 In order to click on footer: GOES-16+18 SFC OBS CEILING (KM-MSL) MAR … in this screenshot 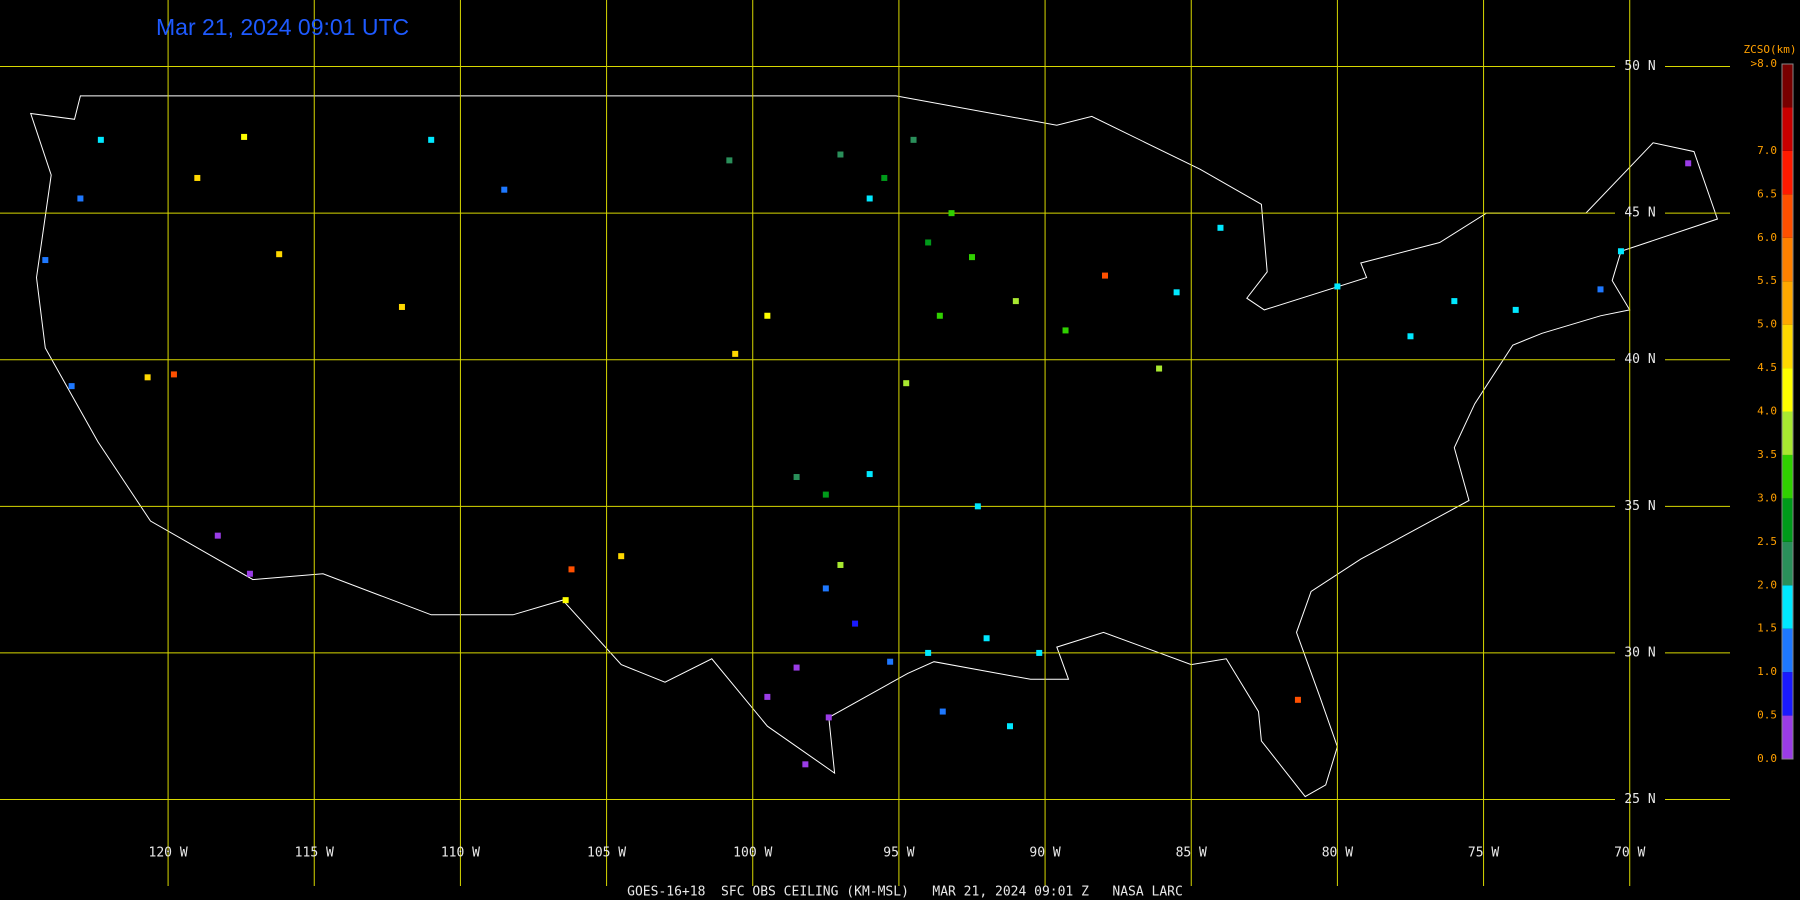, I will do `click(905, 892)`.